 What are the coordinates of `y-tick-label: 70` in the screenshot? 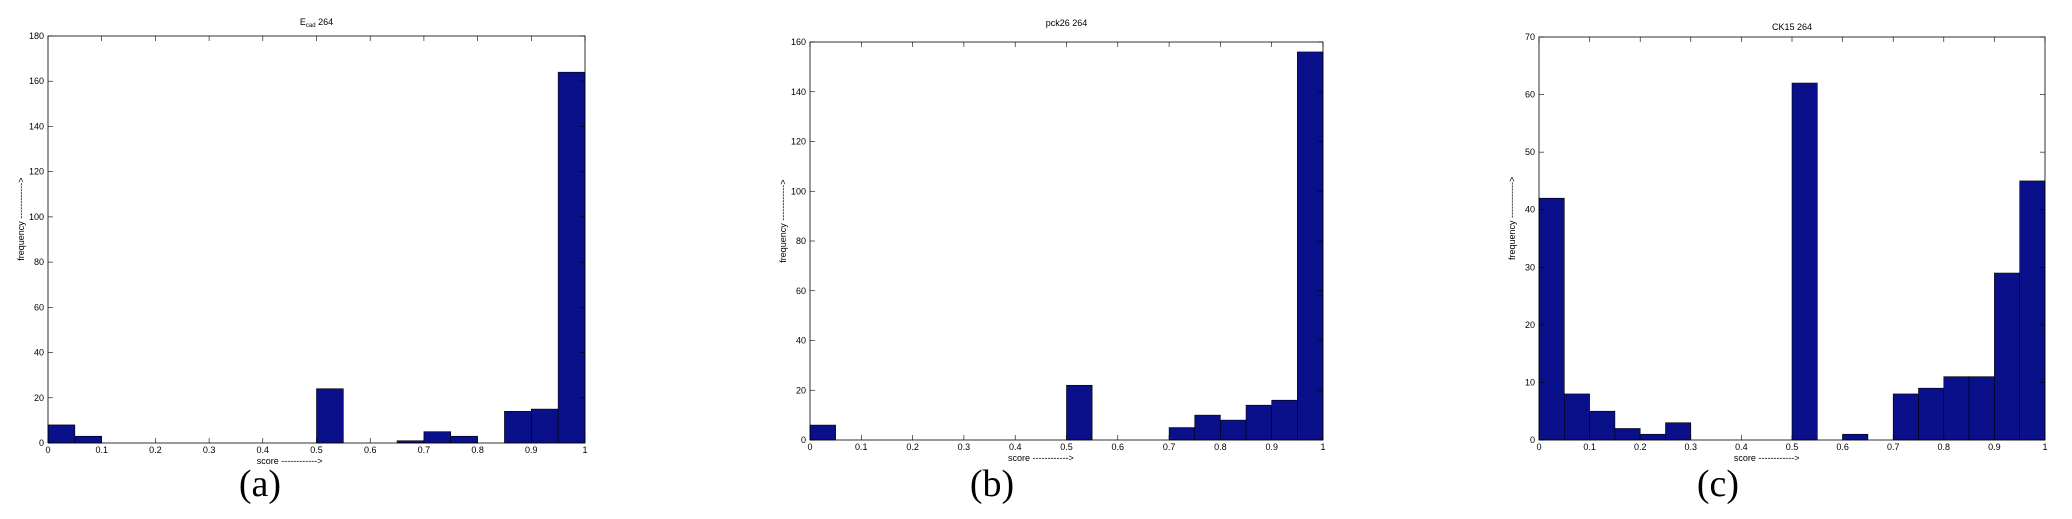 It's located at (1530, 37).